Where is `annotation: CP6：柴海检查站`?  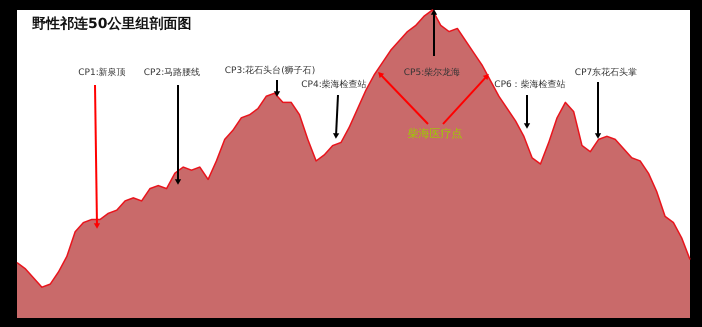 annotation: CP6：柴海检查站 is located at coordinates (530, 84).